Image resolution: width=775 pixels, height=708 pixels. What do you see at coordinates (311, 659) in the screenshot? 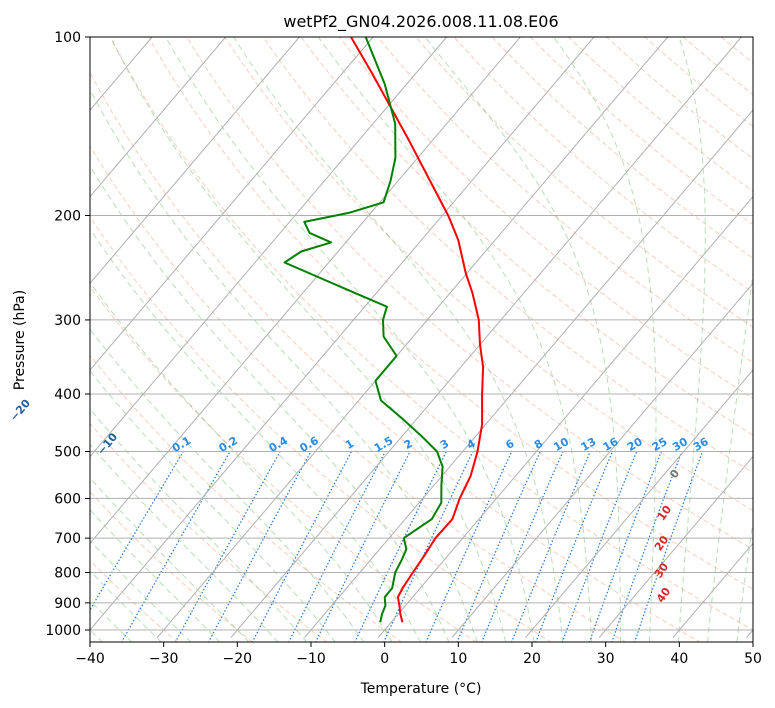
I see `x-tick-label: −10` at bounding box center [311, 659].